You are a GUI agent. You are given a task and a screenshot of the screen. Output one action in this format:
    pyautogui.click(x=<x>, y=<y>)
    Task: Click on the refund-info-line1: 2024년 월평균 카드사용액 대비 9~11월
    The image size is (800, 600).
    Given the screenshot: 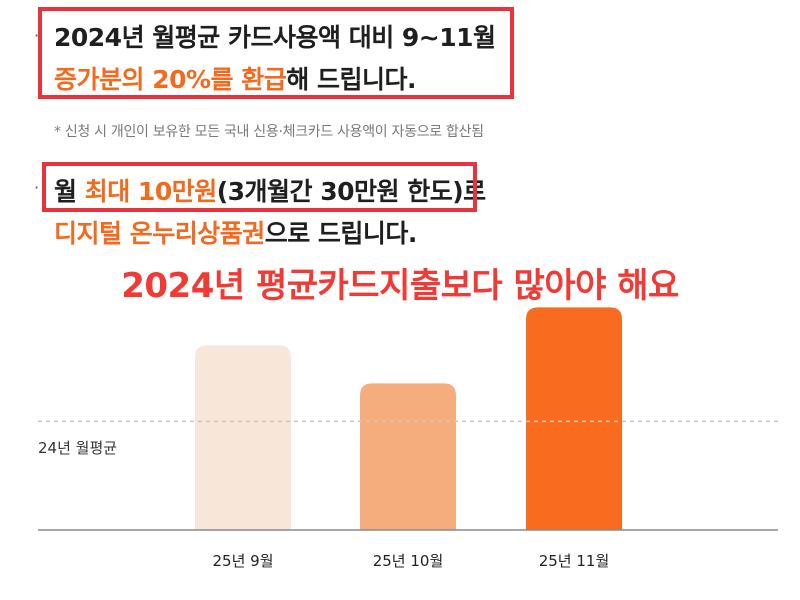 What is the action you would take?
    pyautogui.click(x=275, y=36)
    